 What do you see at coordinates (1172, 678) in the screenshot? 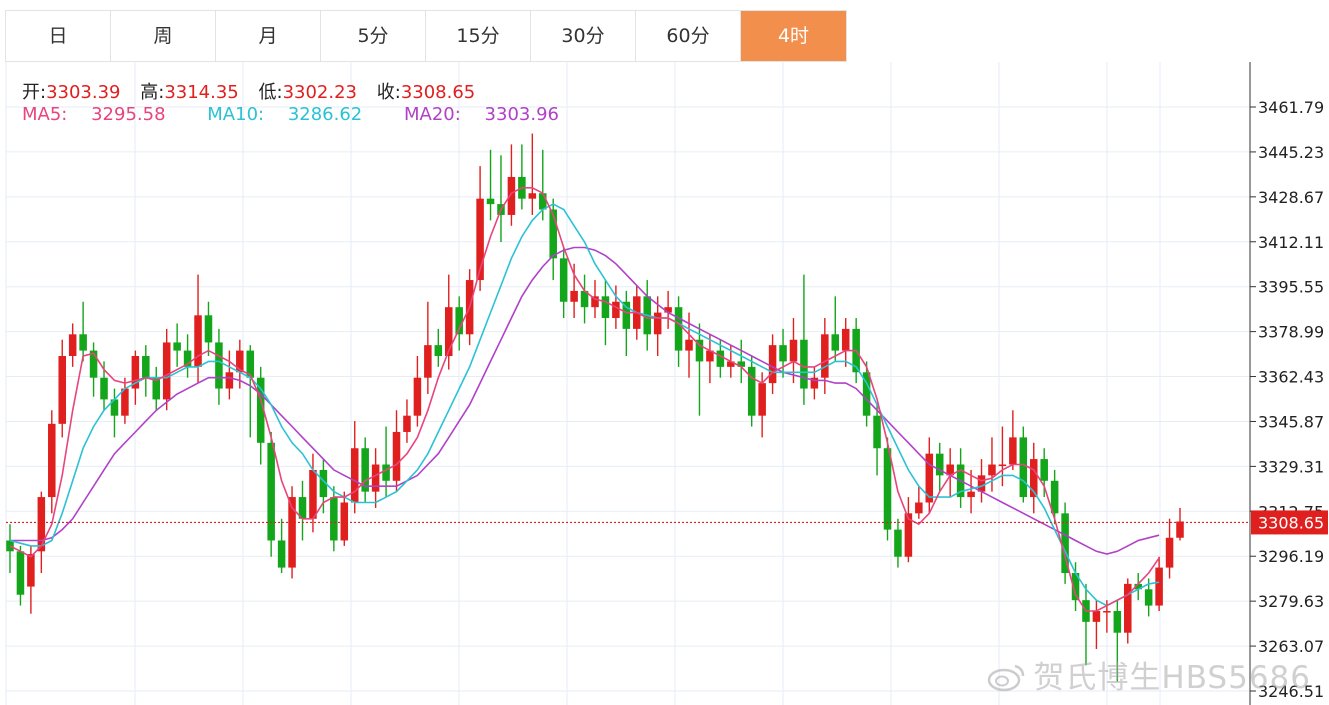
I see `watermark-text: 贺氏博生HBS5686` at bounding box center [1172, 678].